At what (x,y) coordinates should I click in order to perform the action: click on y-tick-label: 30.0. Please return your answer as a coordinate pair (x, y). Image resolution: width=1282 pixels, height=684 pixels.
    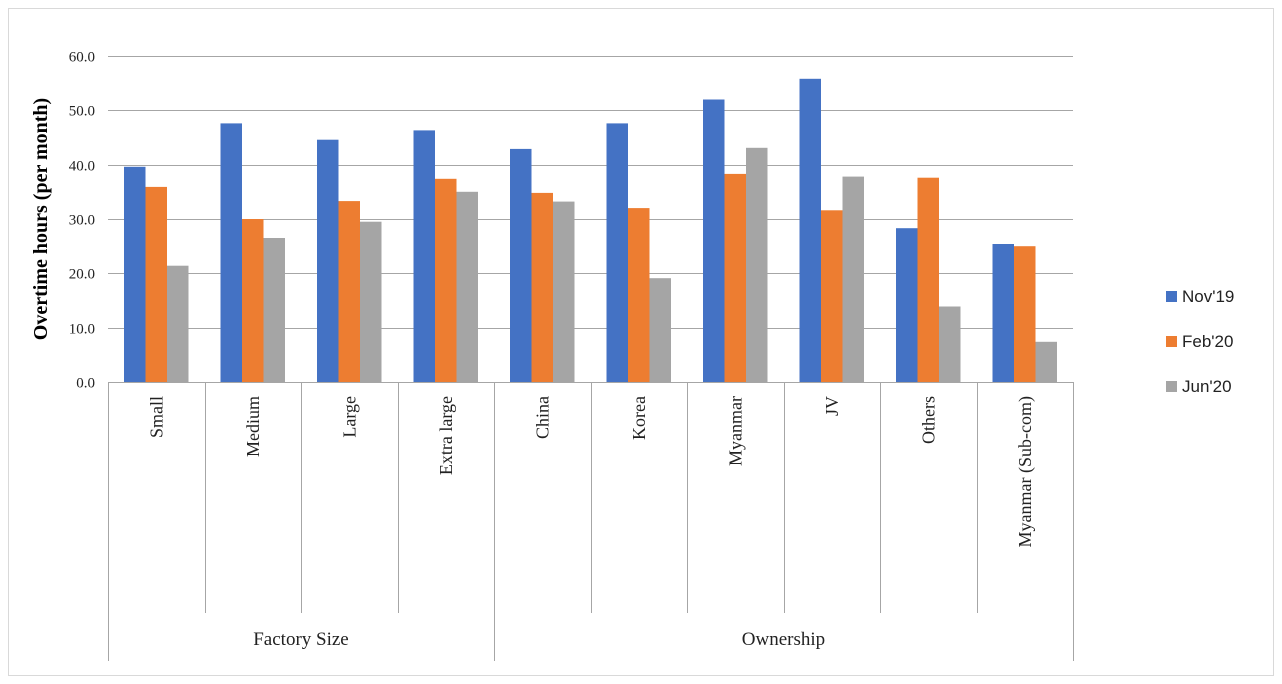
    Looking at the image, I should click on (82, 221).